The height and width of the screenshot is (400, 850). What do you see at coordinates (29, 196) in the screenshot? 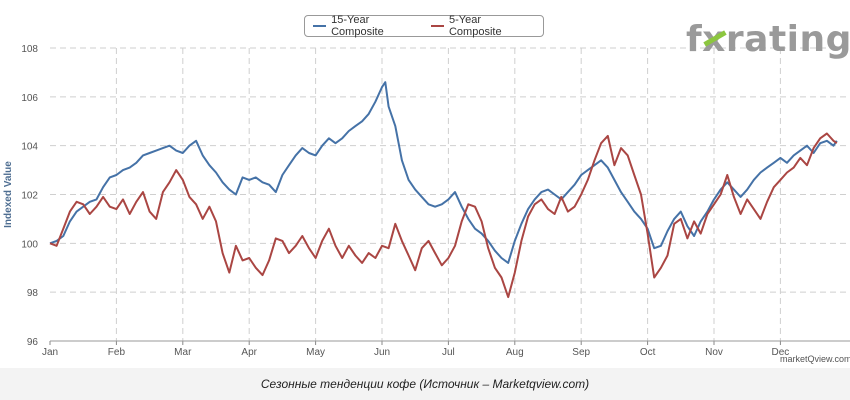
I see `y-tick-label: 102` at bounding box center [29, 196].